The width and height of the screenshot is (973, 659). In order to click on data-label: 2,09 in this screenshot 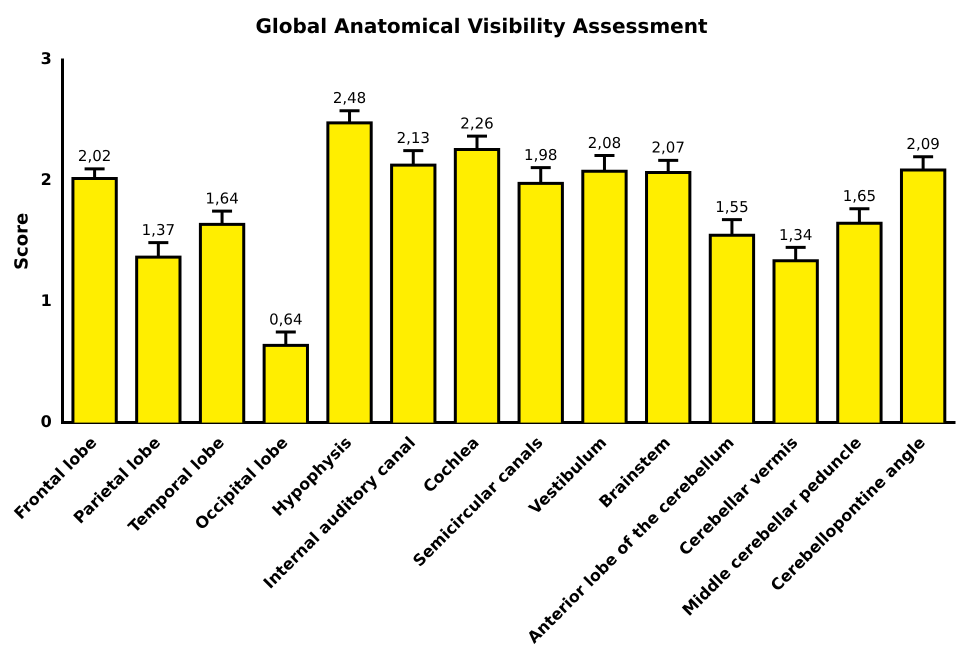, I will do `click(923, 144)`.